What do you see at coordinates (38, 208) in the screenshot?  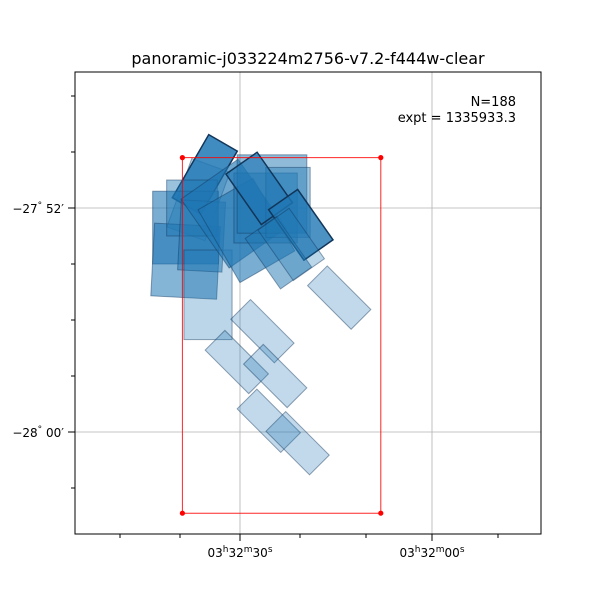 I see `y-tick-label-0: −27° 52′` at bounding box center [38, 208].